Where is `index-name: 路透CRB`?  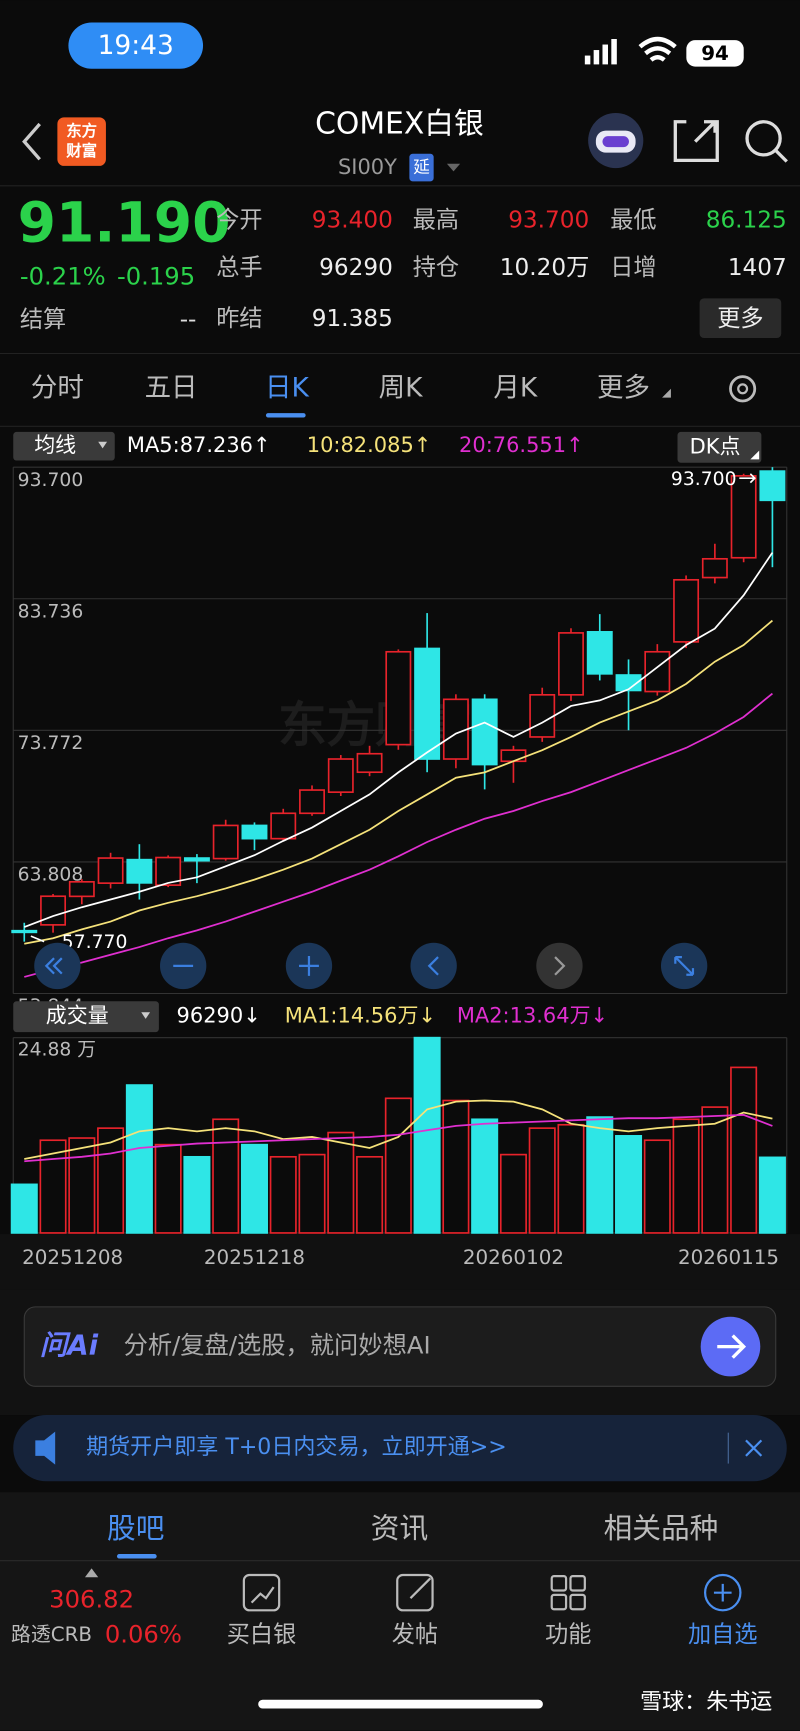 index-name: 路透CRB is located at coordinates (51, 1634).